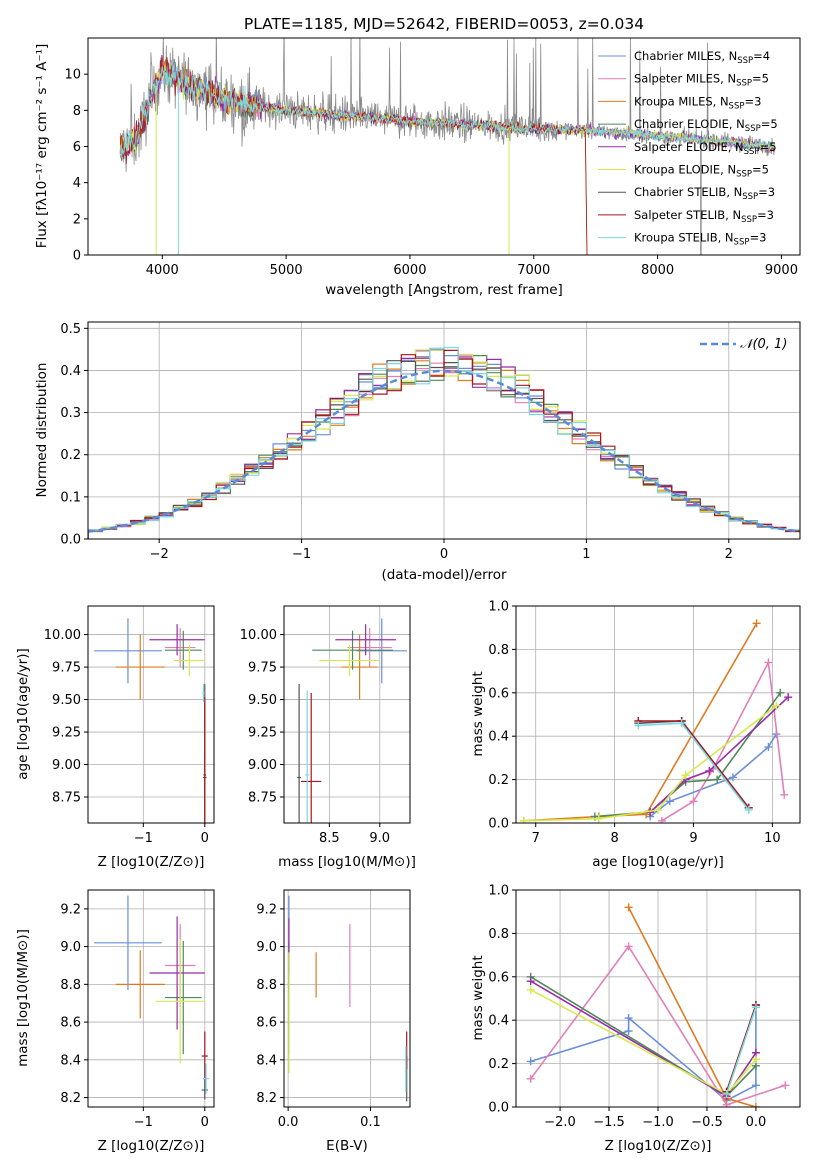  What do you see at coordinates (687, 755) in the screenshot?
I see `mw-age-series` at bounding box center [687, 755].